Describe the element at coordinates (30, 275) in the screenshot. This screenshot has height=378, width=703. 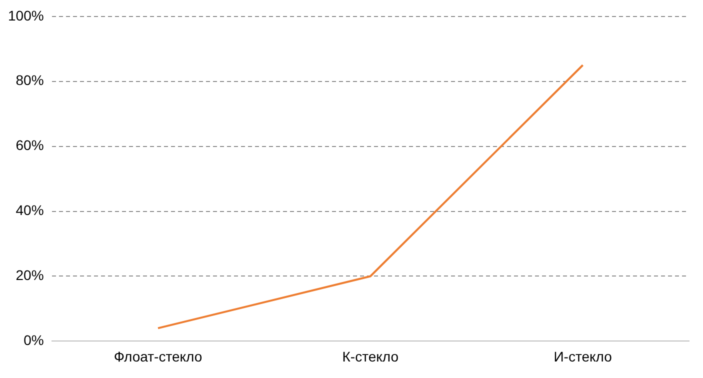
I see `y-tick-label: 20%` at that location.